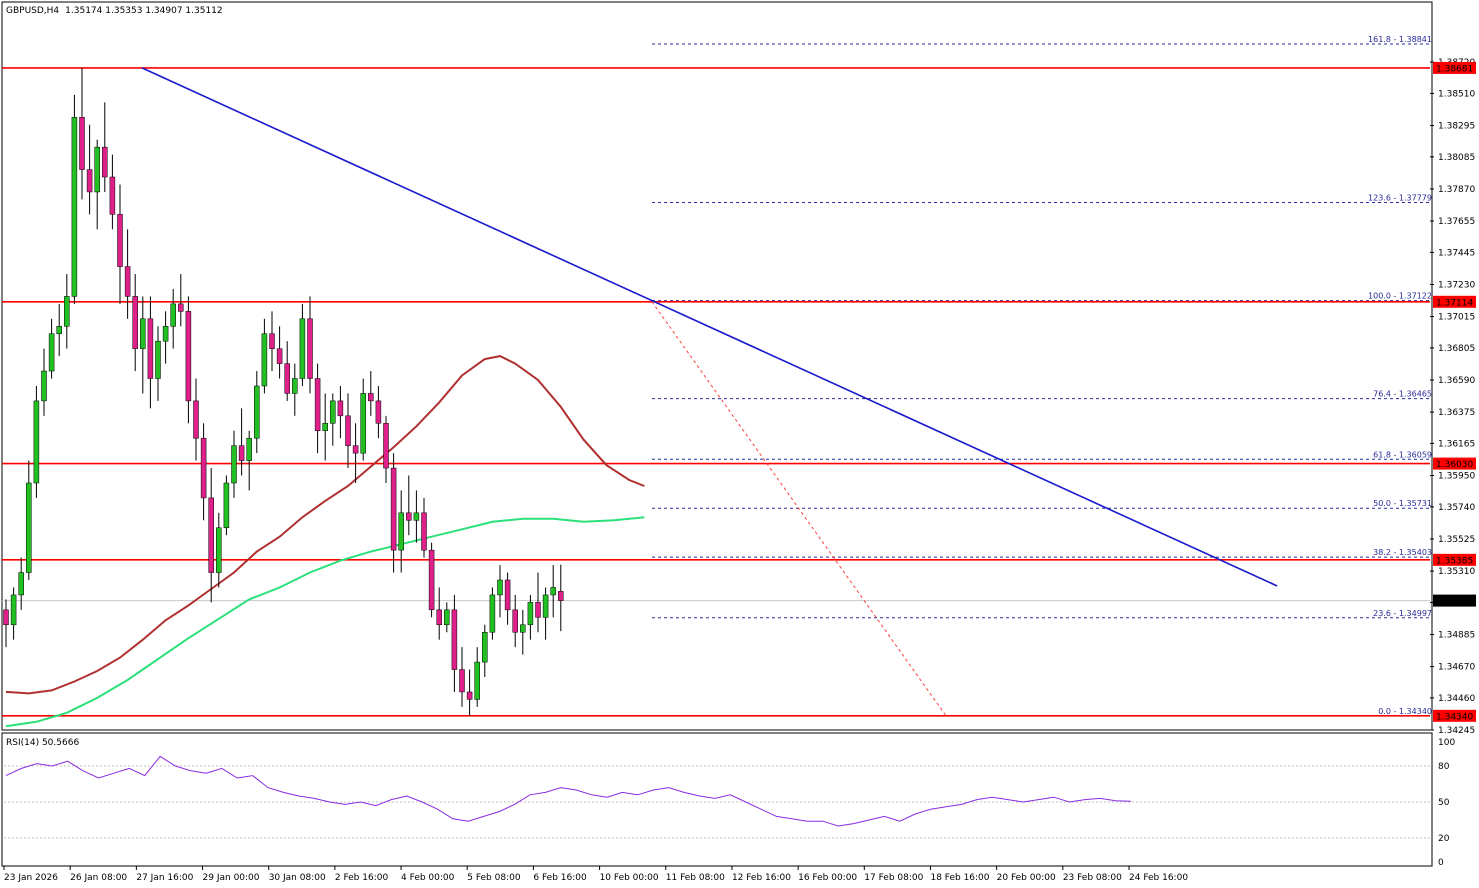 This screenshot has height=888, width=1479. Describe the element at coordinates (1444, 767) in the screenshot. I see `rsi-level-label: 80` at that location.